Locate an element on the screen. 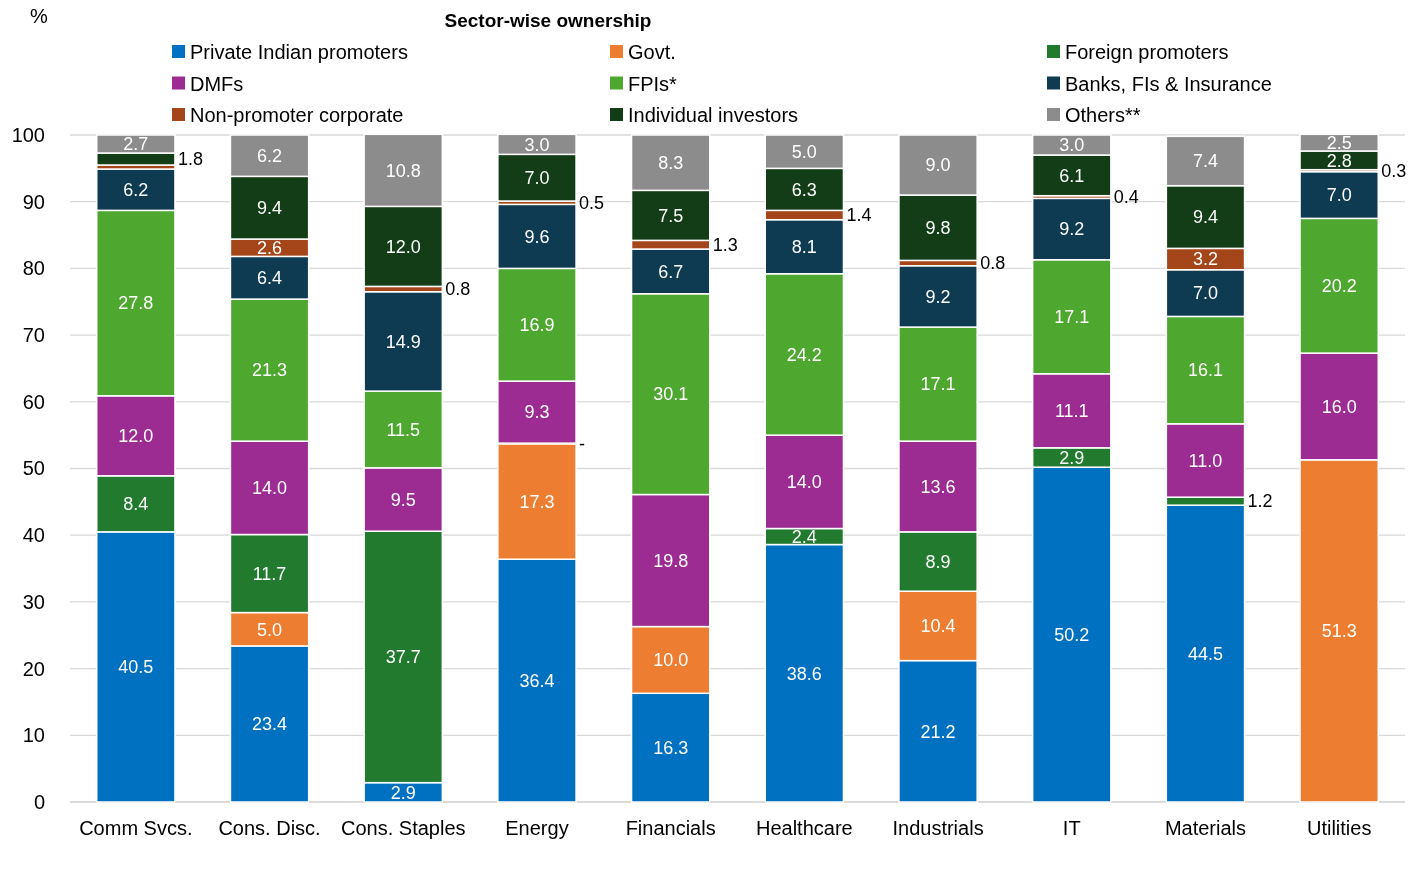  data-label: 12.0 is located at coordinates (136, 436).